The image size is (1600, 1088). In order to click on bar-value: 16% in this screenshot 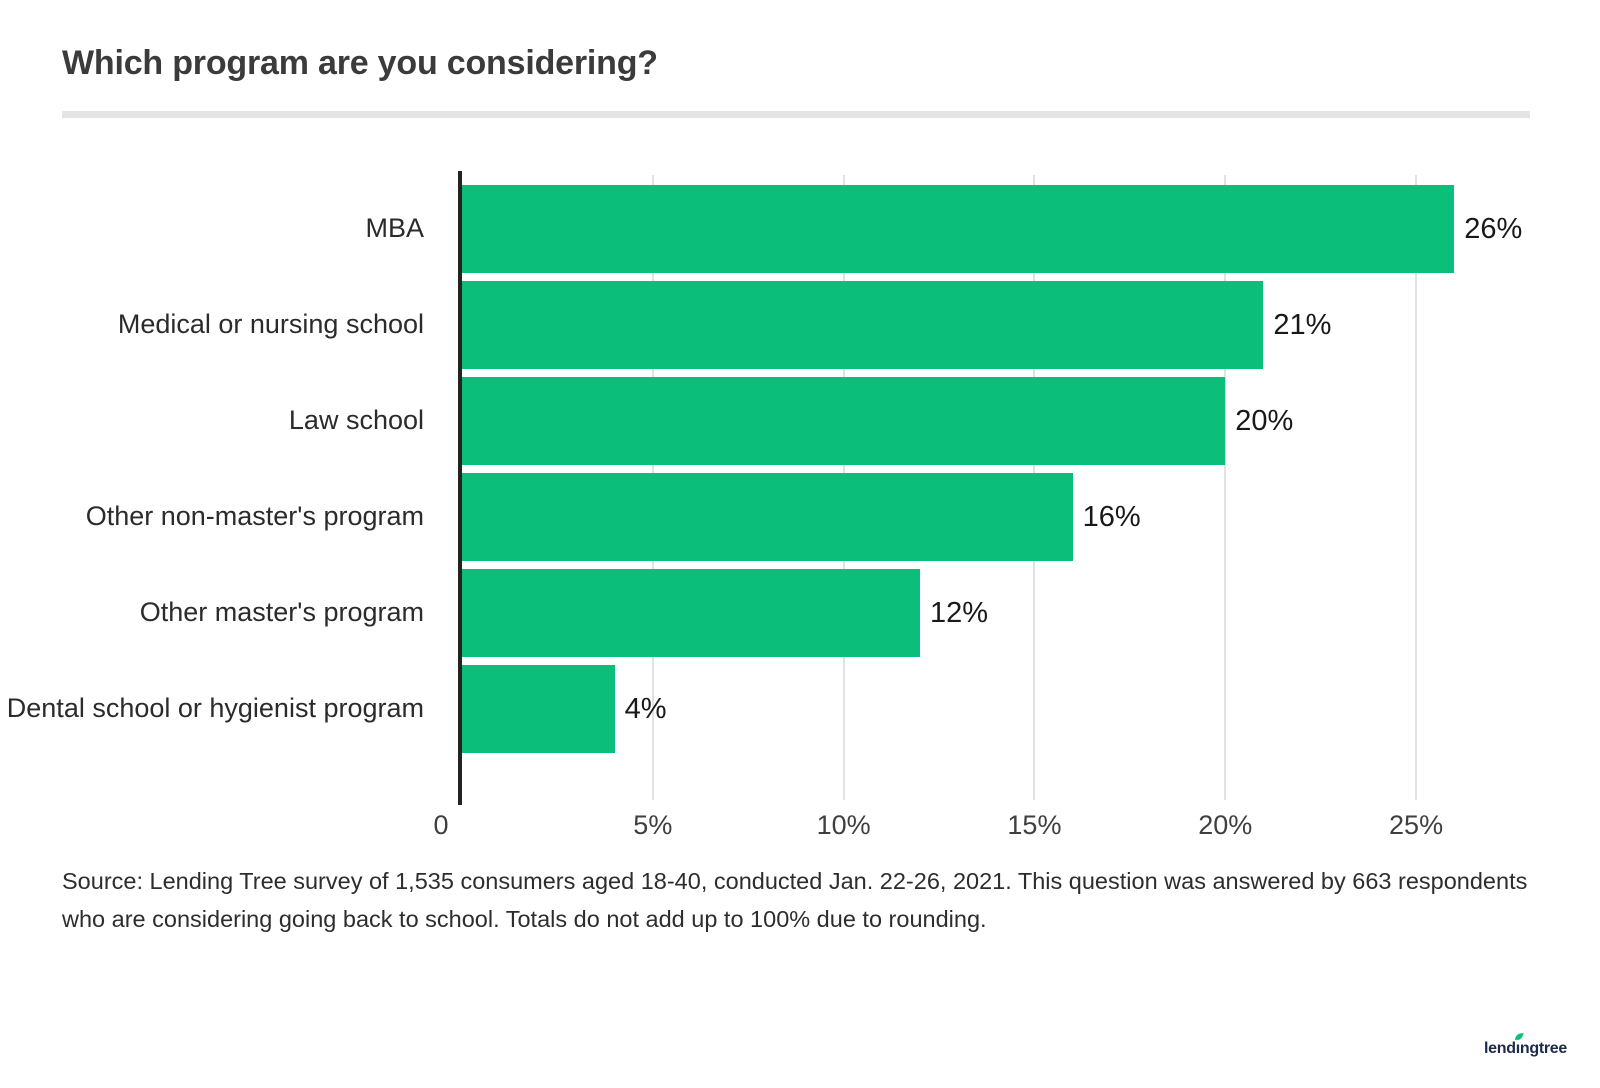, I will do `click(1111, 516)`.